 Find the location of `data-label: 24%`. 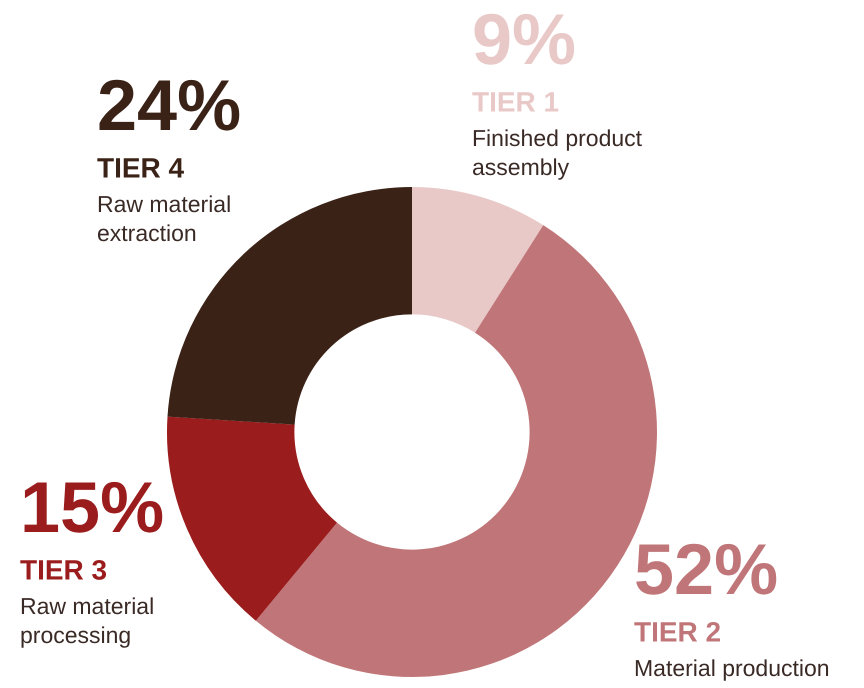

data-label: 24% is located at coordinates (169, 106).